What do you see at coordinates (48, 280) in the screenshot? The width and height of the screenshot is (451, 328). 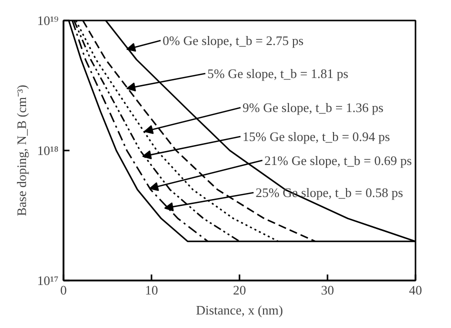 I see `y-tick-label: 10¹⁷` at bounding box center [48, 280].